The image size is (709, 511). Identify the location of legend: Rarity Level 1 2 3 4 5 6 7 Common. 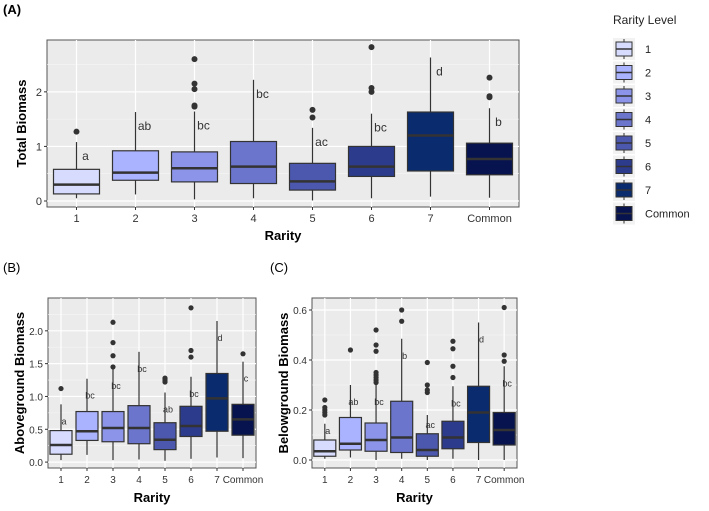
(651, 119).